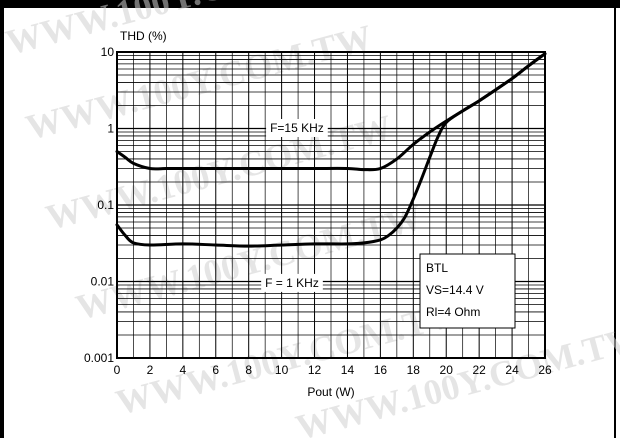  Describe the element at coordinates (105, 205) in the screenshot. I see `y-tick-label: 0.1` at that location.